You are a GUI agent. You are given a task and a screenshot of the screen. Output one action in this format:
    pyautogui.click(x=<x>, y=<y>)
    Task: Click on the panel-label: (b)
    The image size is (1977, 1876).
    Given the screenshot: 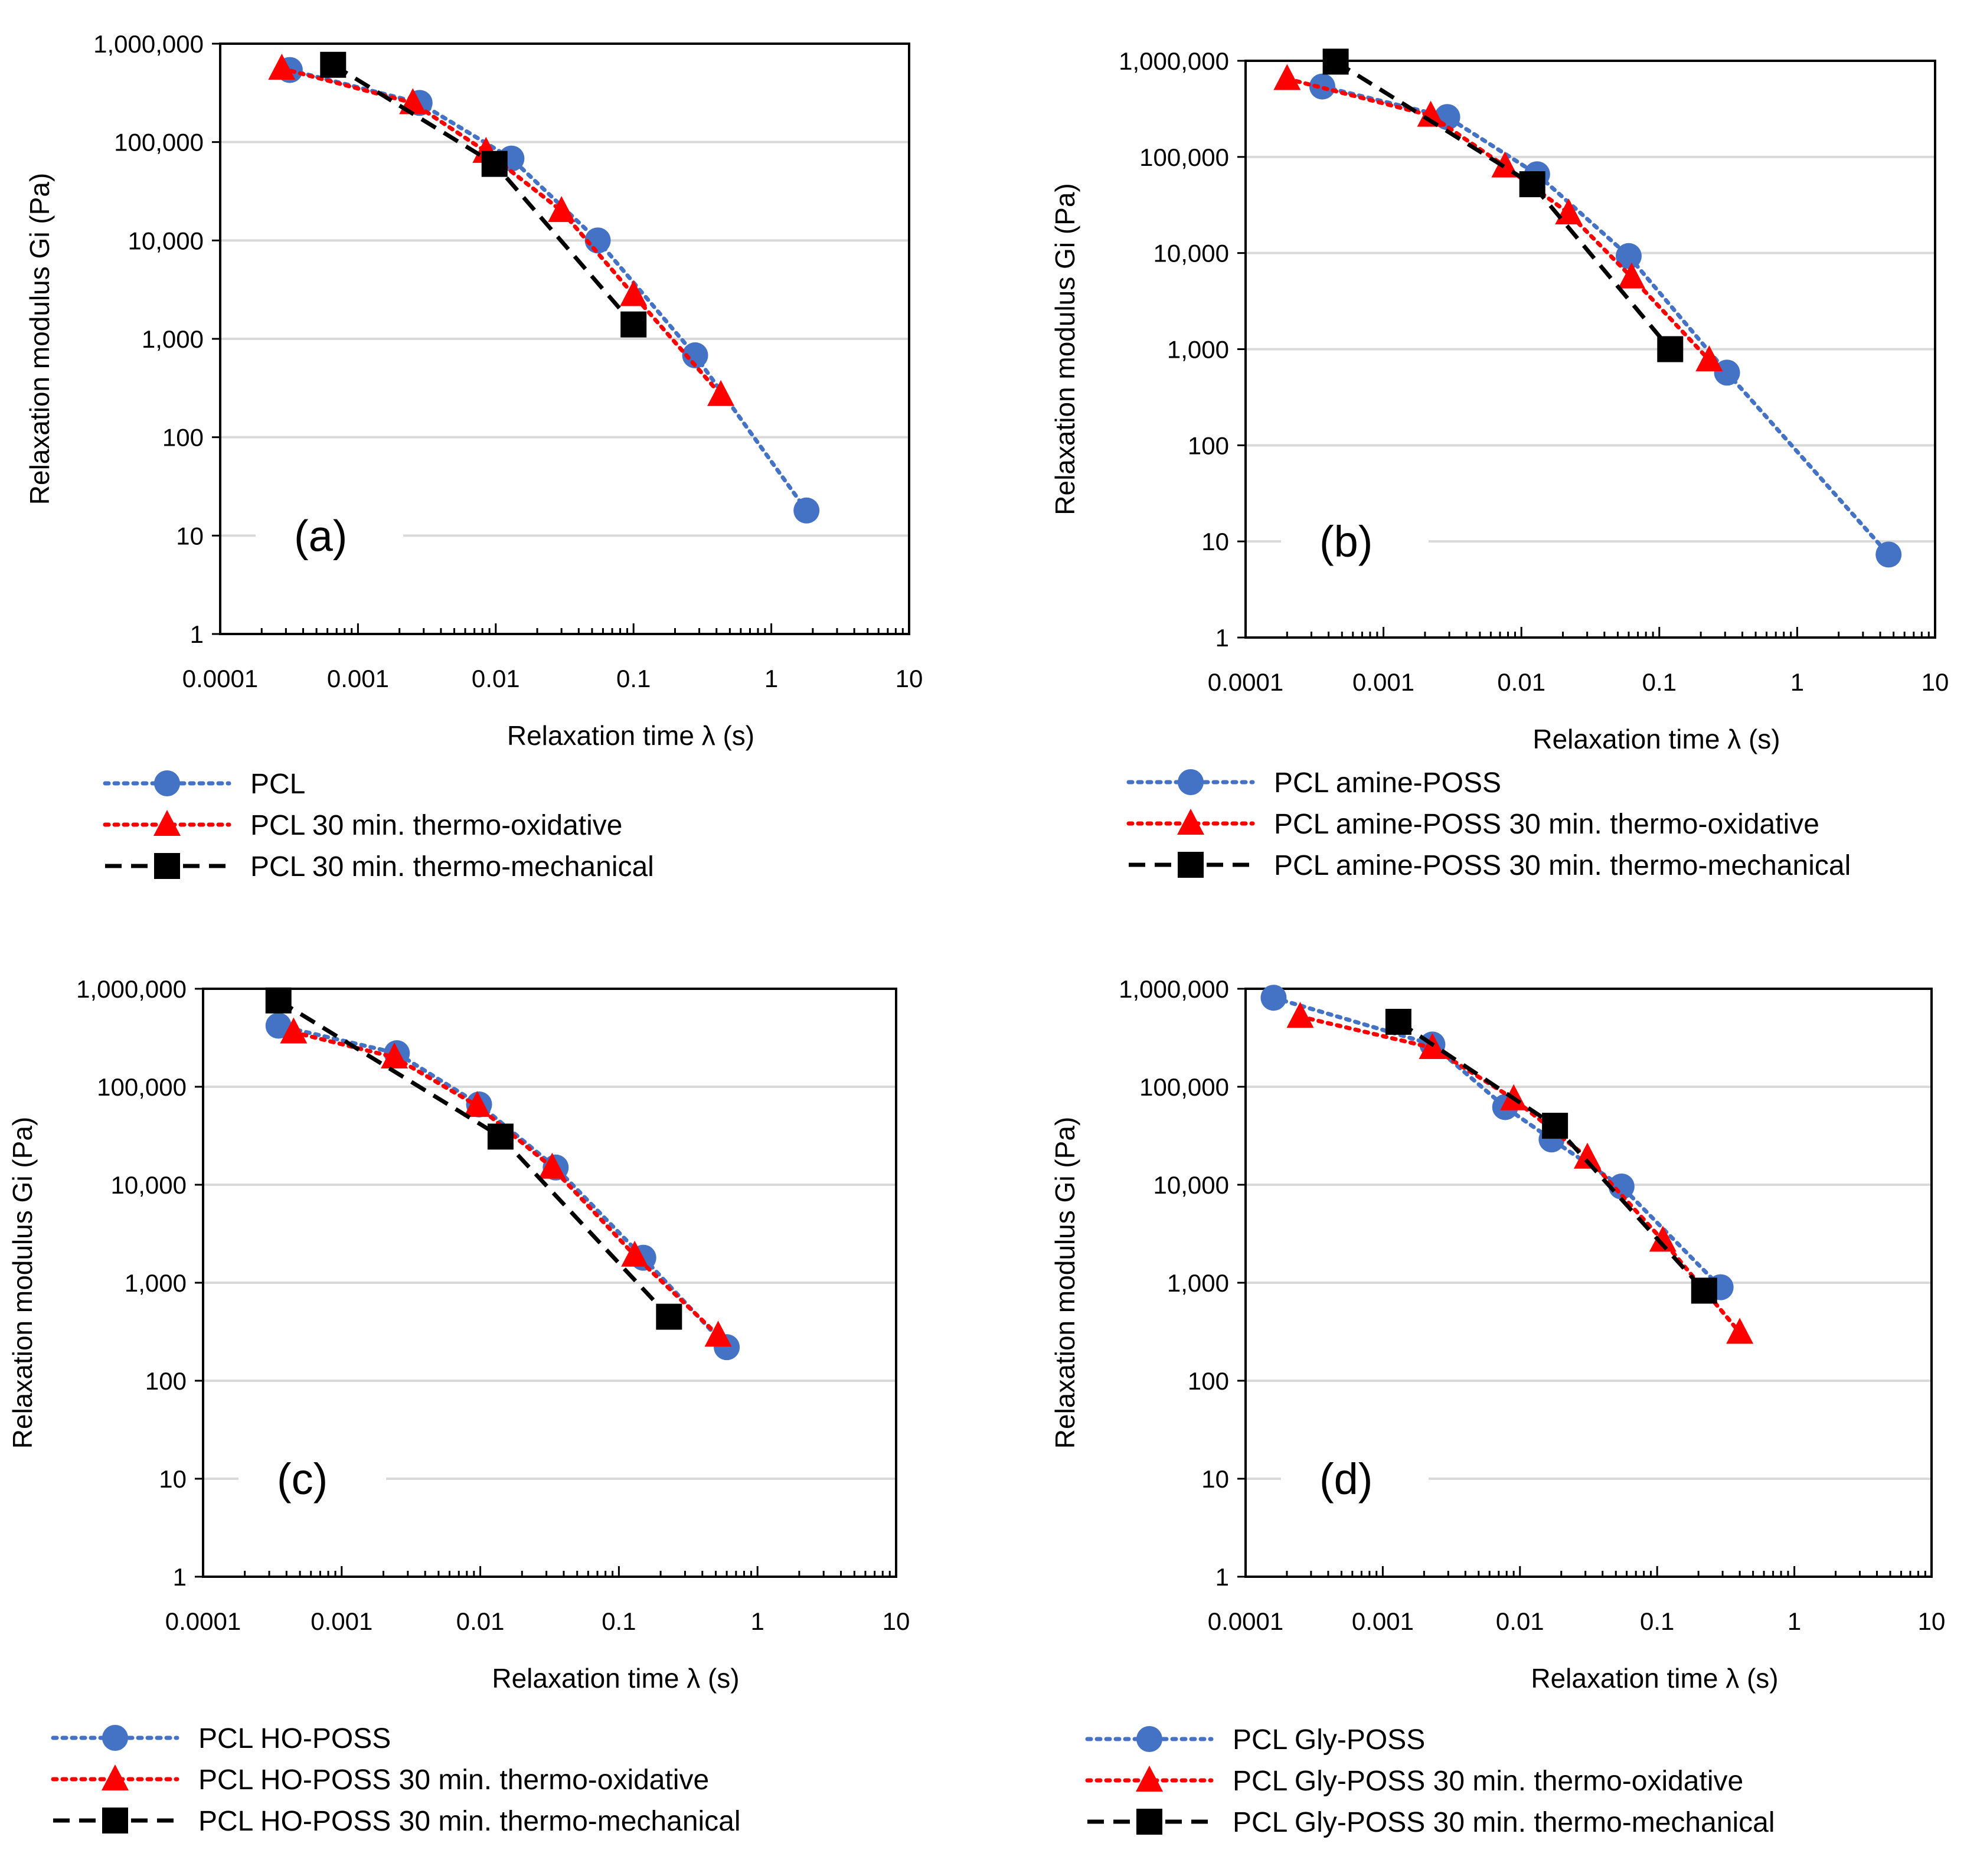 What is the action you would take?
    pyautogui.click(x=1346, y=541)
    